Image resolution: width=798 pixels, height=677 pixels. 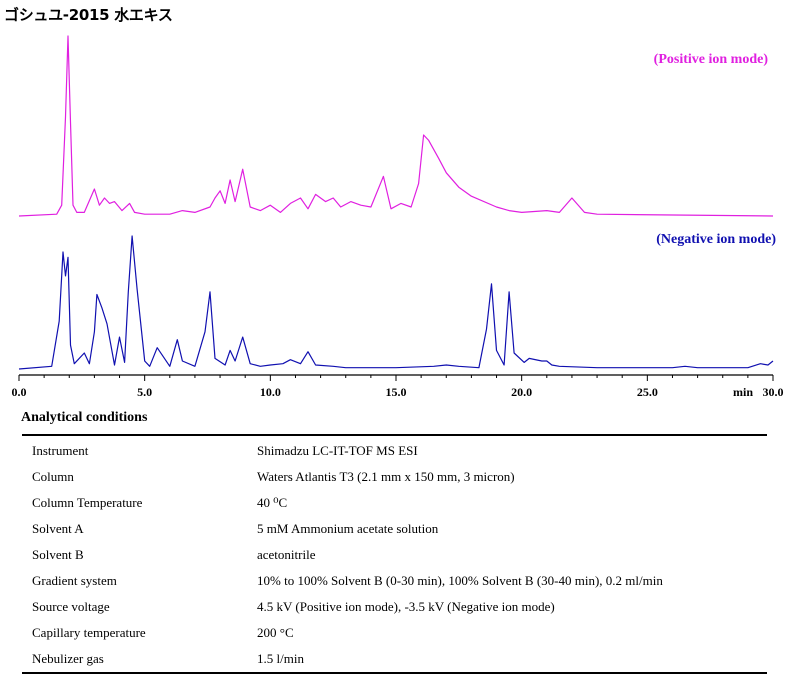 What do you see at coordinates (270, 392) in the screenshot?
I see `x-tick-label: 10.0` at bounding box center [270, 392].